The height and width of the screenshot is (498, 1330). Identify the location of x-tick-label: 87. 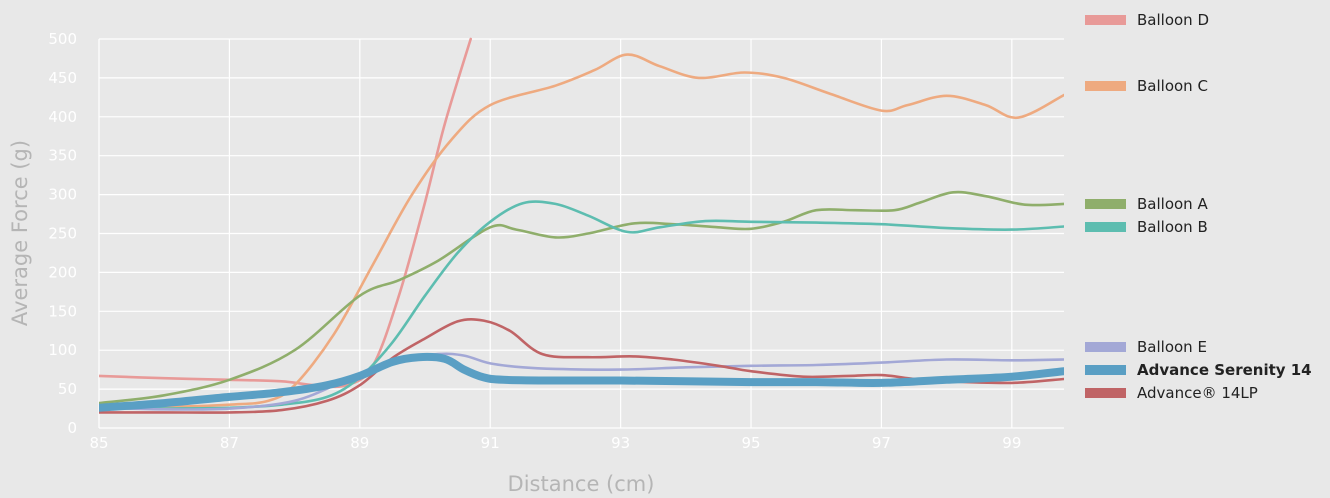
(229, 443).